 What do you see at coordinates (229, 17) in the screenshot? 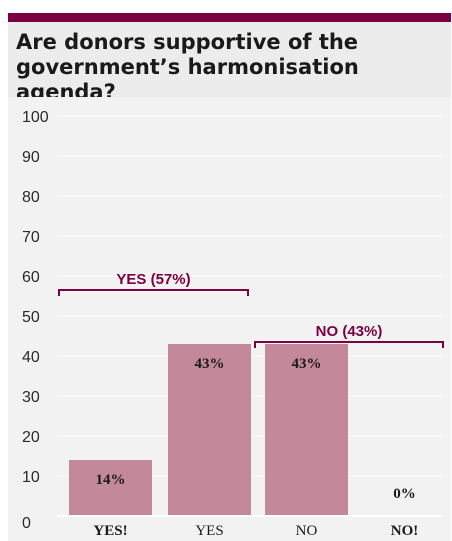
I see `title-accent-bar` at bounding box center [229, 17].